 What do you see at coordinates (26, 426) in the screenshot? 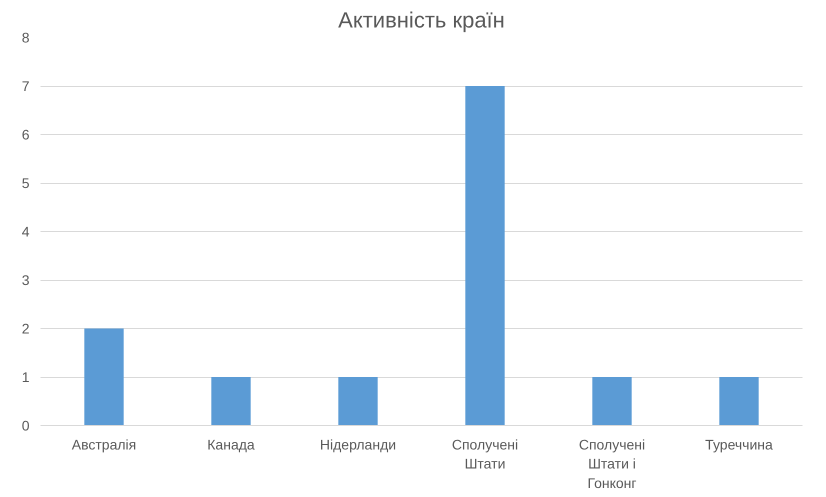
I see `y-tick-label: 0` at bounding box center [26, 426].